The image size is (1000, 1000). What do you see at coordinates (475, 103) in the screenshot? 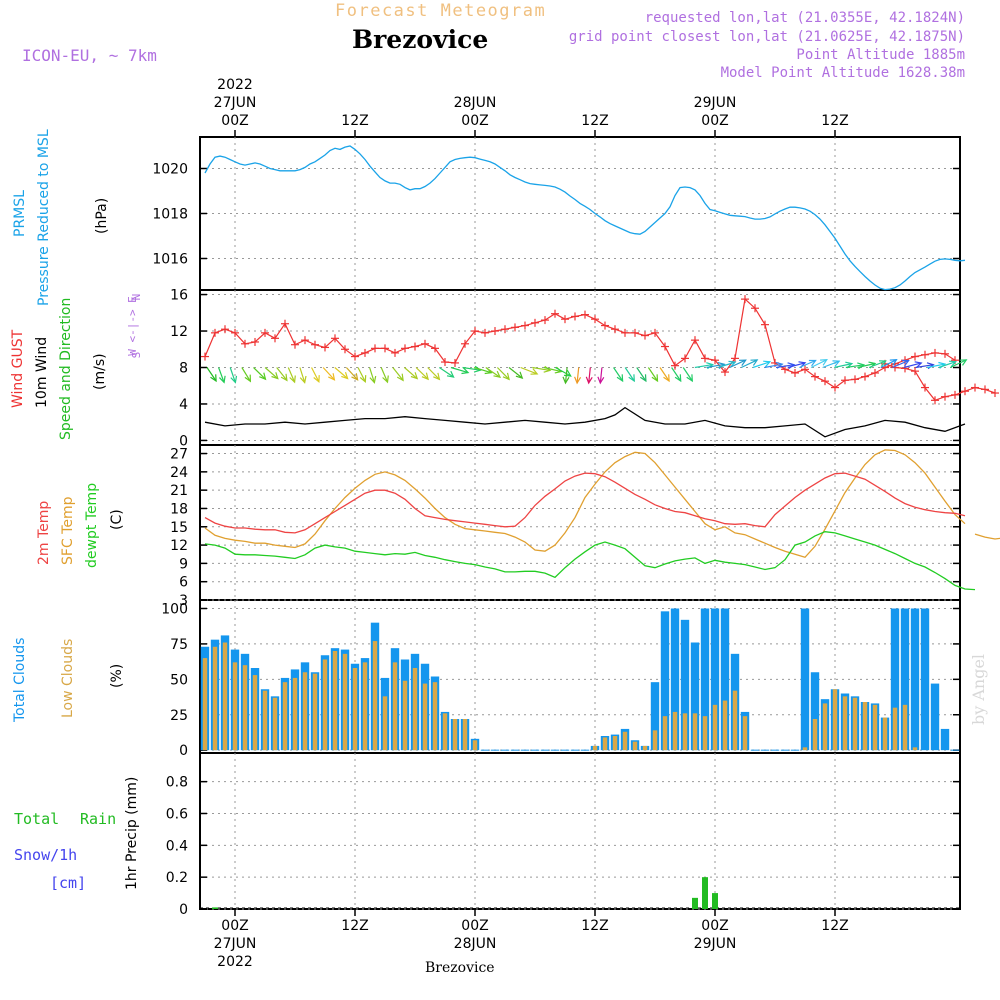
I see `top-time-label: 28JUN` at bounding box center [475, 103].